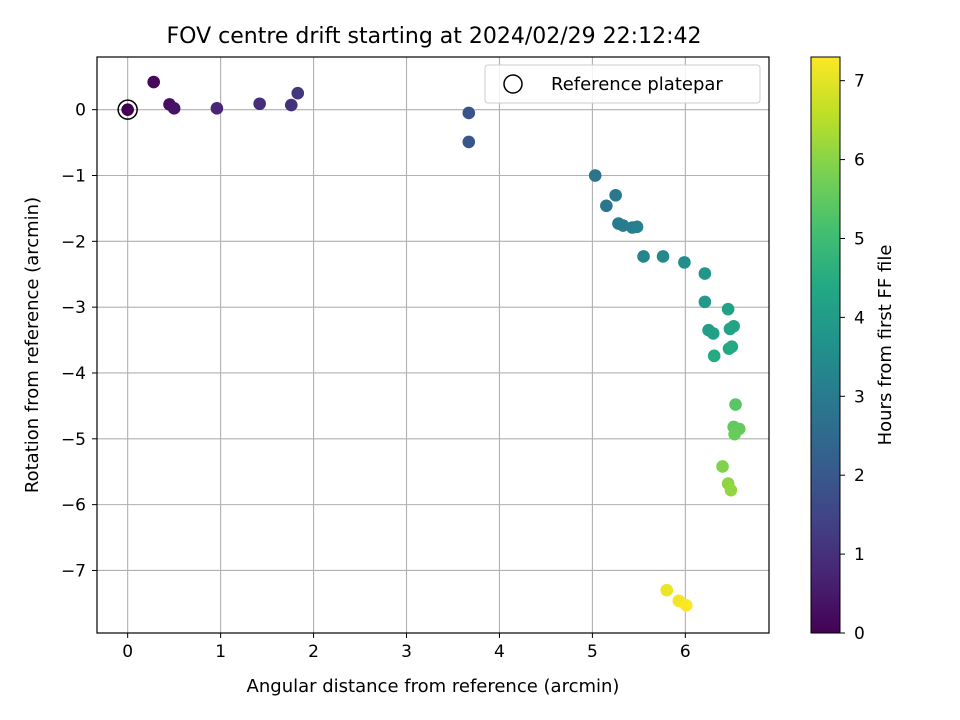 The width and height of the screenshot is (960, 720). Describe the element at coordinates (513, 84) in the screenshot. I see `legend-marker-icon` at that location.